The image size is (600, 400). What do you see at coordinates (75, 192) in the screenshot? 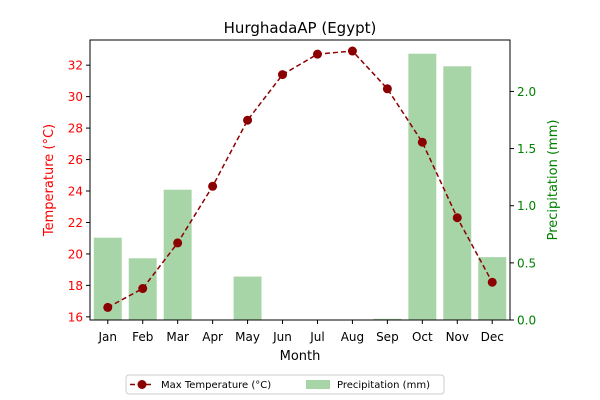
I see `left-tick-label: 24` at bounding box center [75, 192].